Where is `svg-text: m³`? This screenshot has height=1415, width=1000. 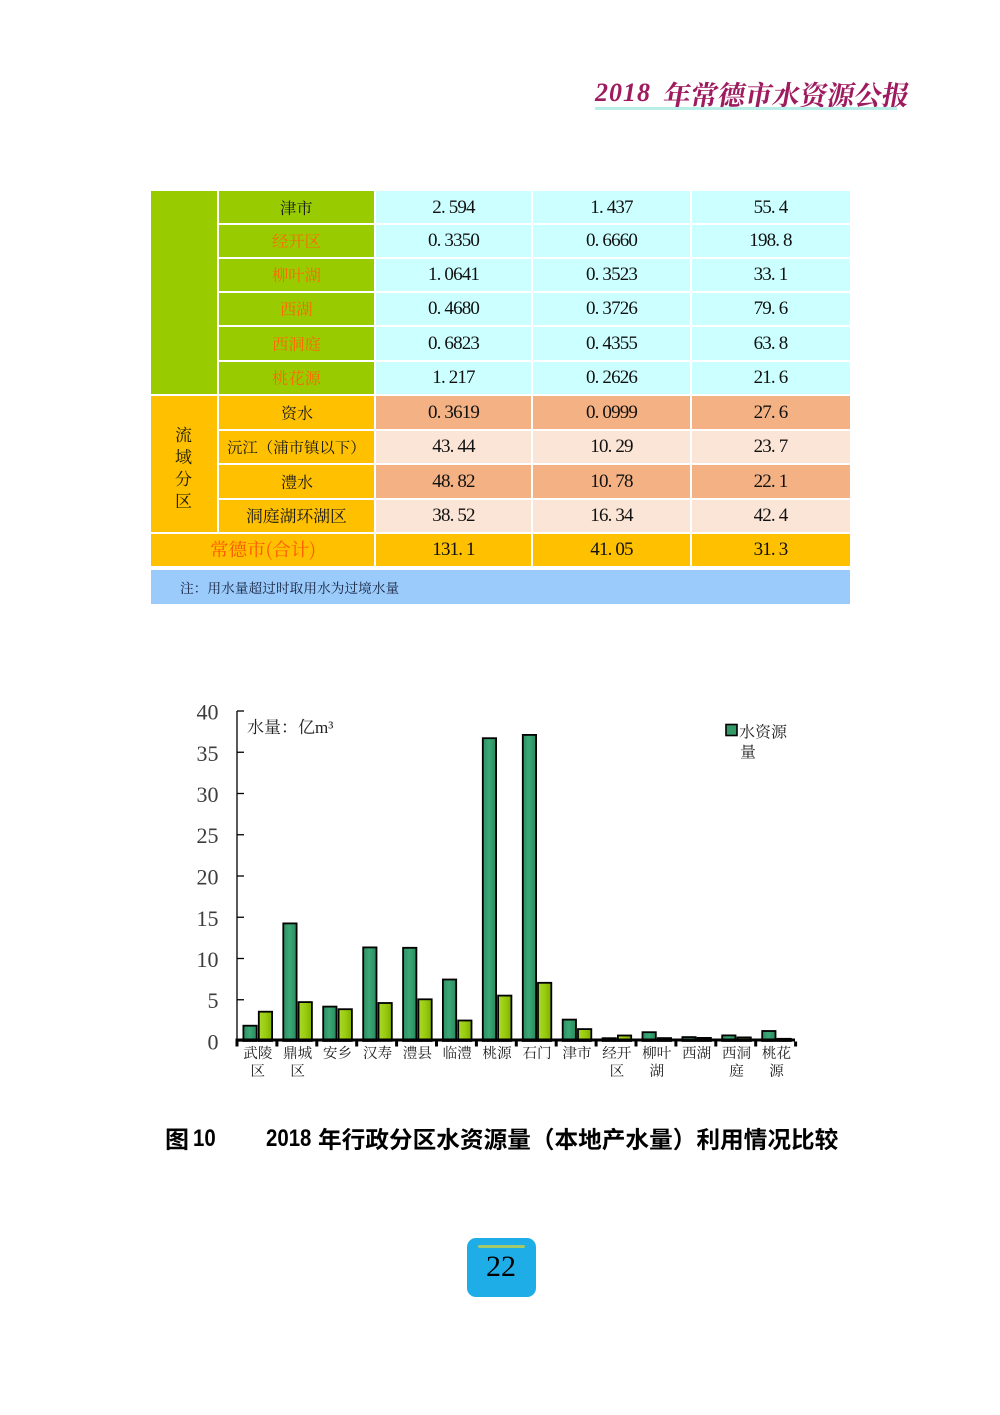 svg-text: m³ is located at coordinates (324, 727).